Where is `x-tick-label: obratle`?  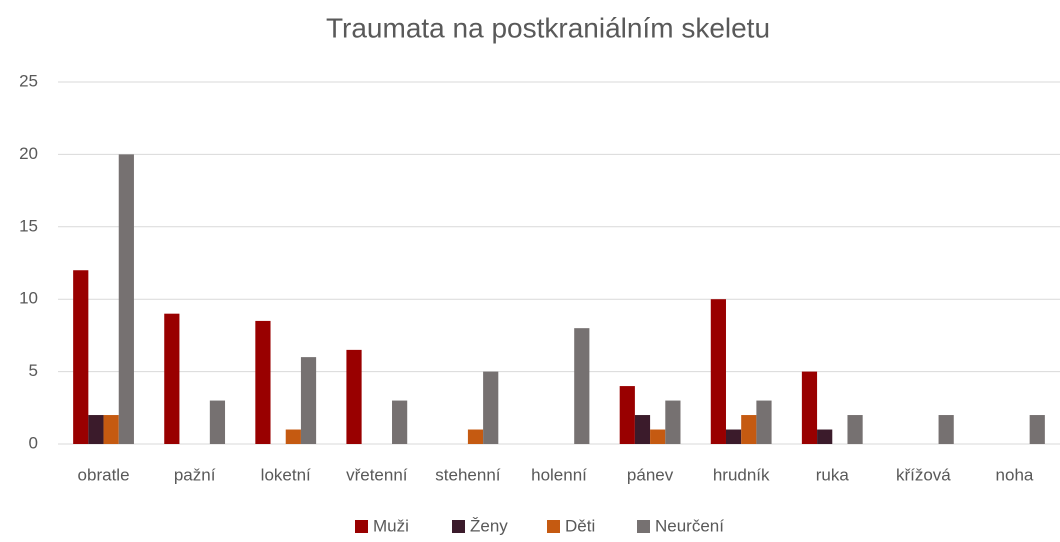 x-tick-label: obratle is located at coordinates (104, 474).